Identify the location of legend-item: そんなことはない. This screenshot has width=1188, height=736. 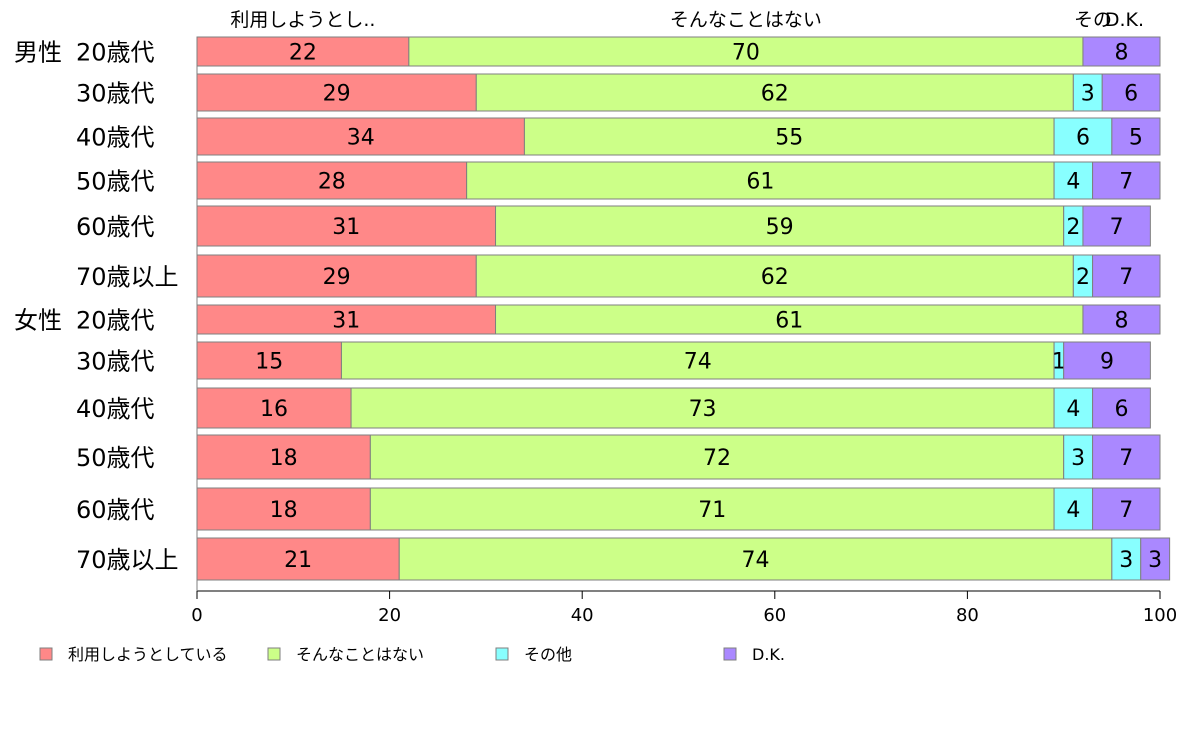
(345, 654).